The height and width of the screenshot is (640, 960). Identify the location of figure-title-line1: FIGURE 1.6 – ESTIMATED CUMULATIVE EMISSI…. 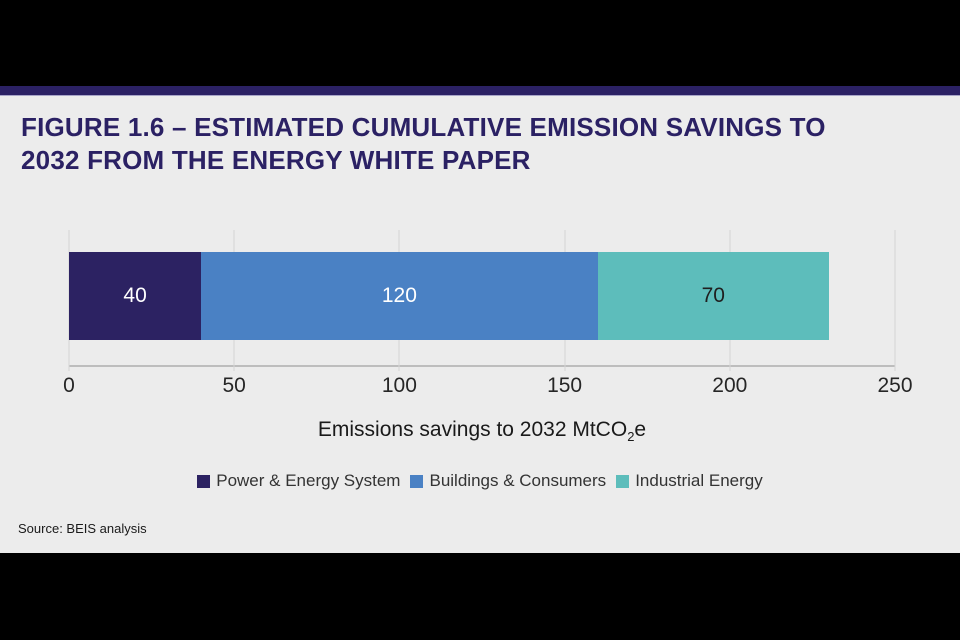
(423, 127).